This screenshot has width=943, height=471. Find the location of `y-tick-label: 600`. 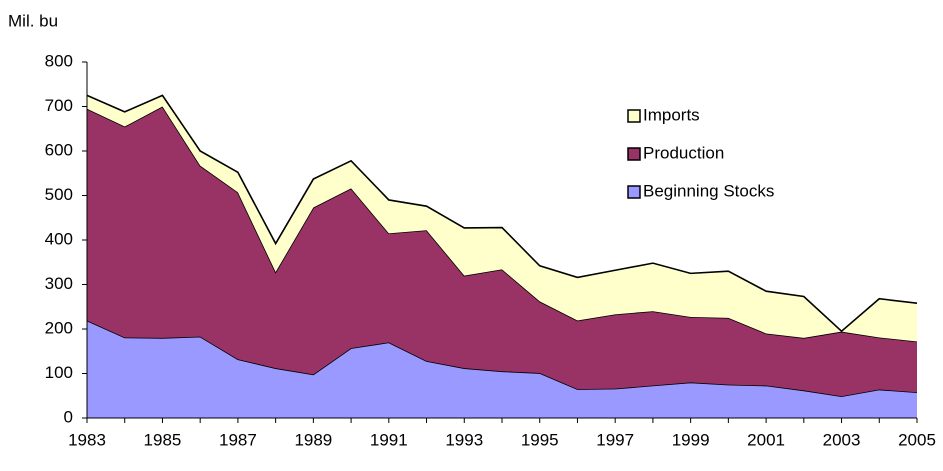

y-tick-label: 600 is located at coordinates (59, 149).